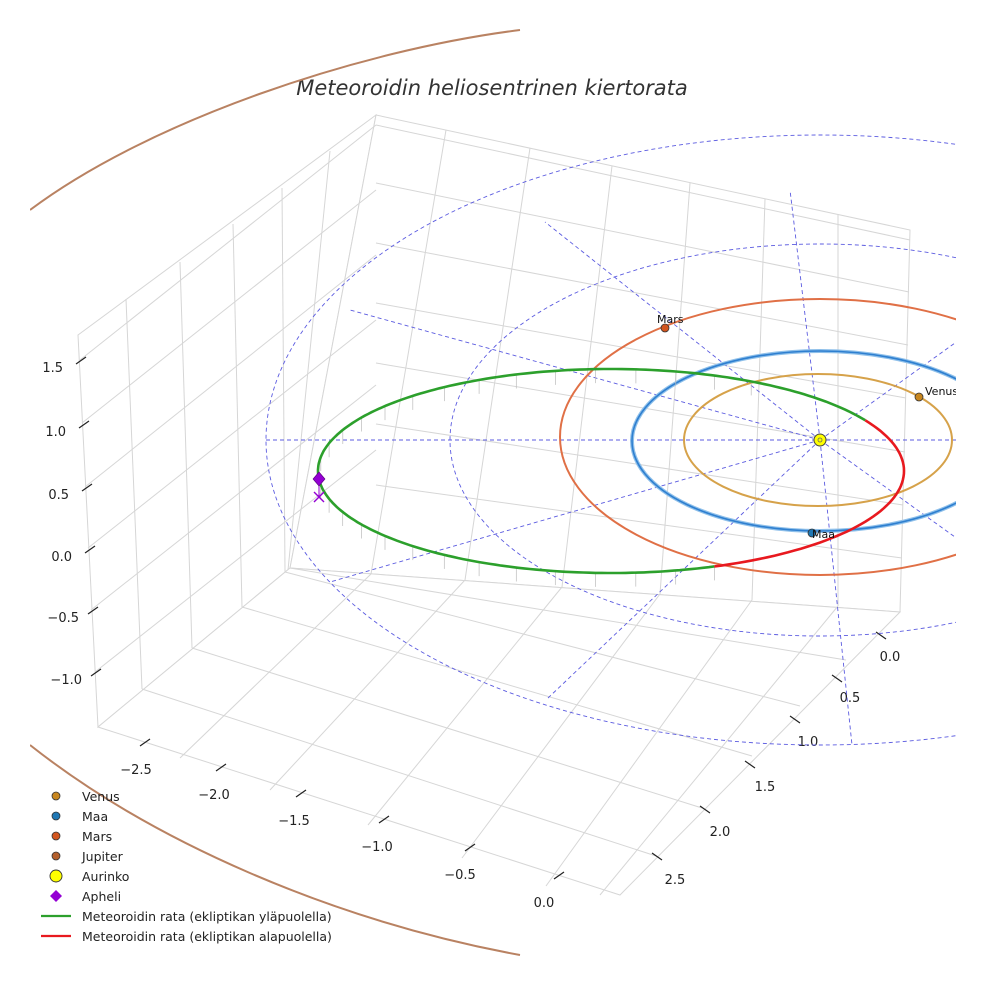 The width and height of the screenshot is (984, 984). I want to click on legend-label: Mars, so click(97, 836).